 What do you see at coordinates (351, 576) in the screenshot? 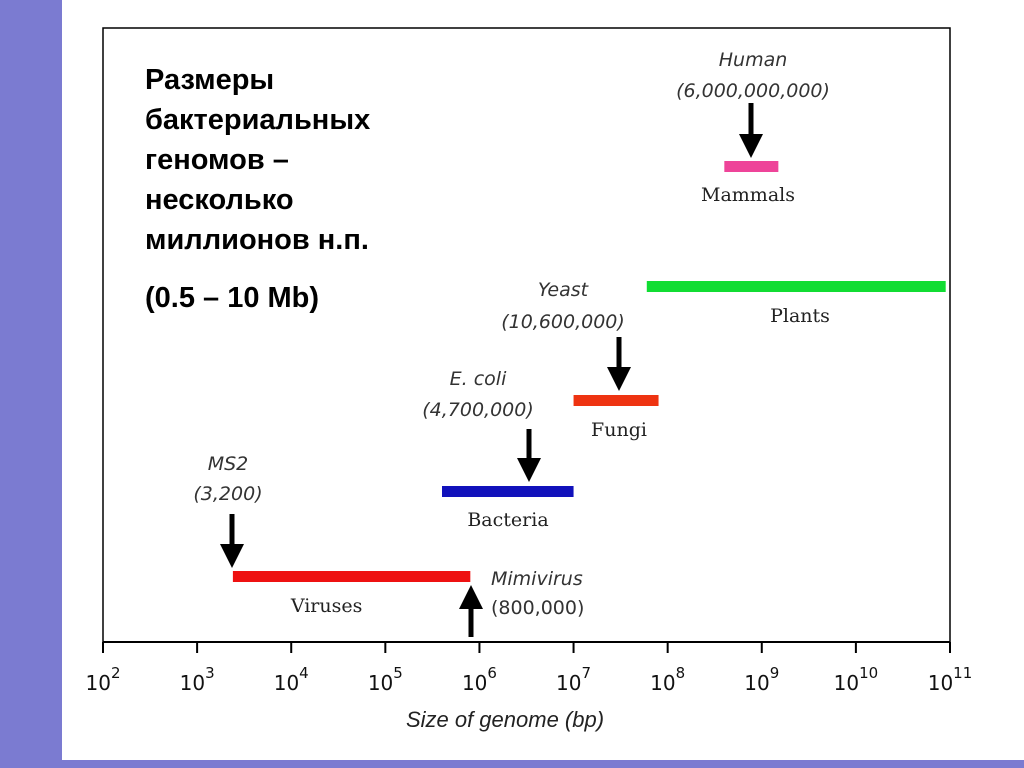
I see `range-bar-viruses` at bounding box center [351, 576].